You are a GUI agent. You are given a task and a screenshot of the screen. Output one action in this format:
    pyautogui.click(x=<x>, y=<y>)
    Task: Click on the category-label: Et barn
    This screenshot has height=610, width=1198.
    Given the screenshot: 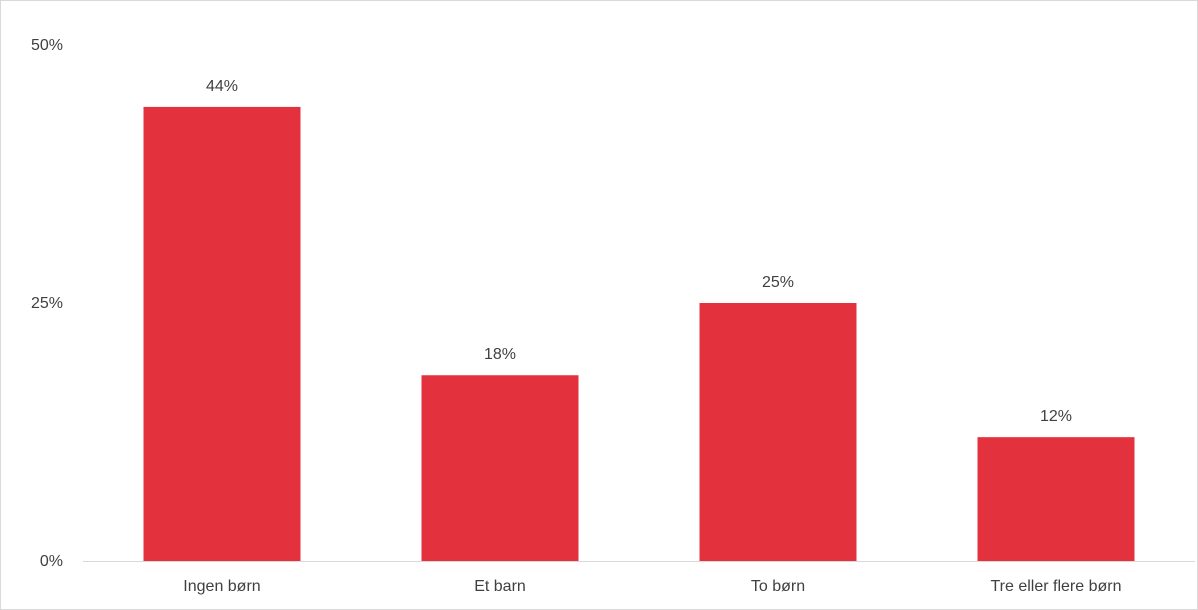 What is the action you would take?
    pyautogui.click(x=500, y=586)
    